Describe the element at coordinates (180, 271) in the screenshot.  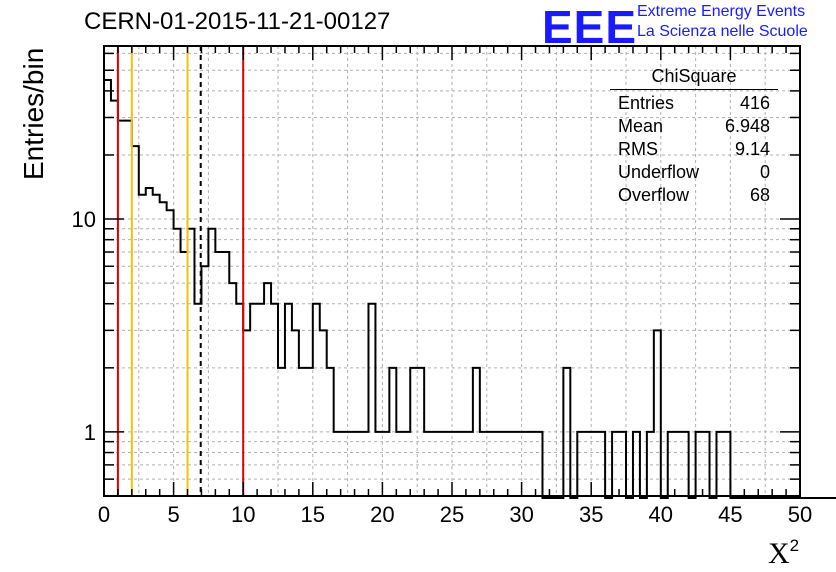
I see `reference-lines` at that location.